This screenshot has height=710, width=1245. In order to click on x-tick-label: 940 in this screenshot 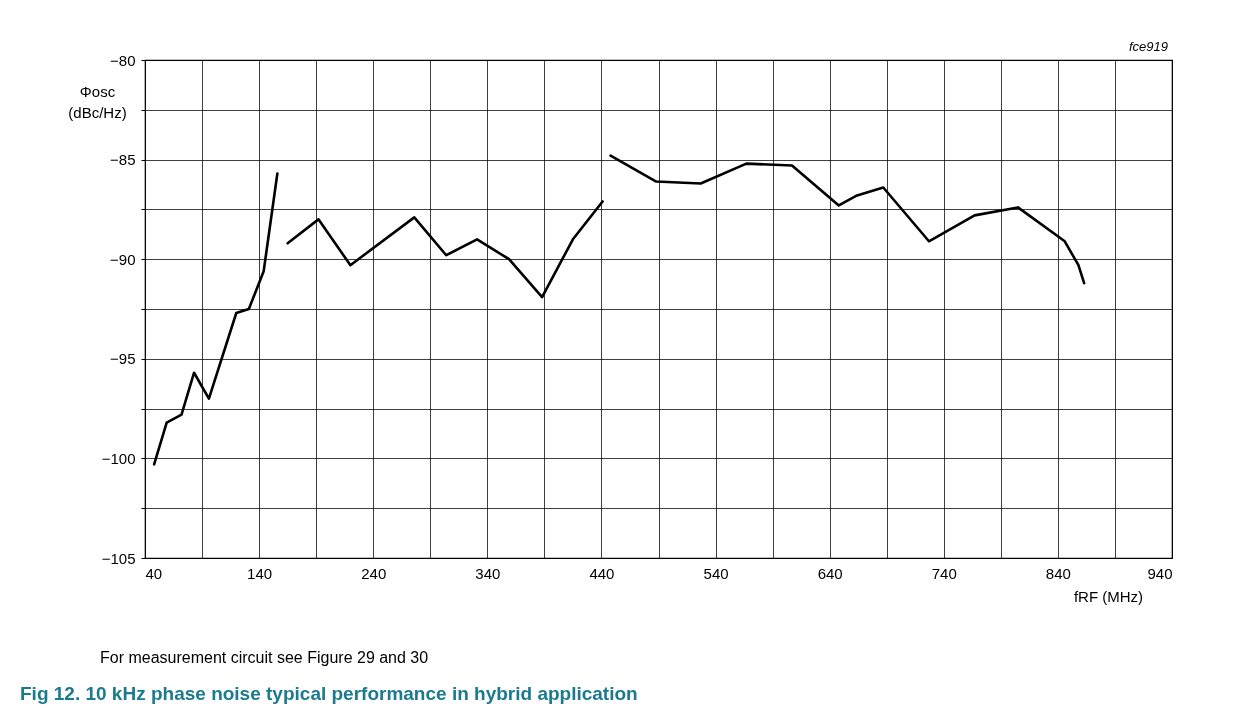, I will do `click(1160, 573)`.